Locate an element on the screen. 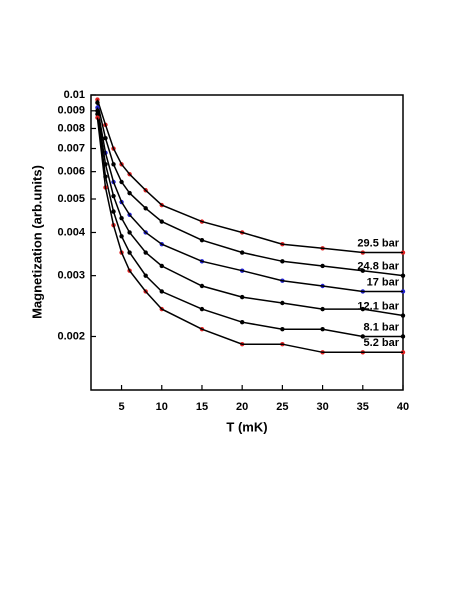 This screenshot has height=599, width=463. y-tick-label: 0.004 is located at coordinates (71, 232).